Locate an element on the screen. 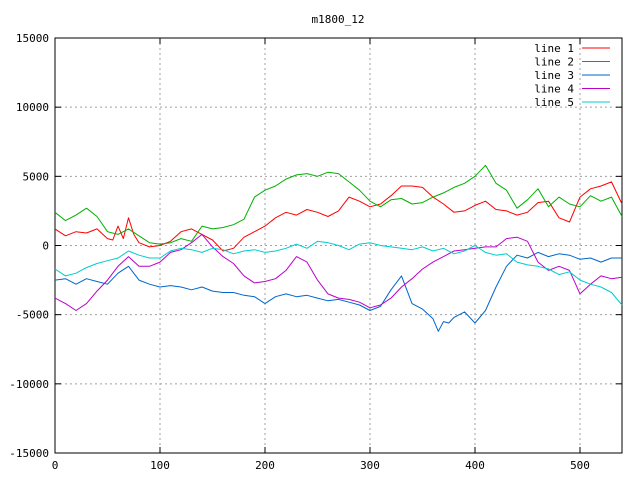  x-tick-label: 100 is located at coordinates (160, 465).